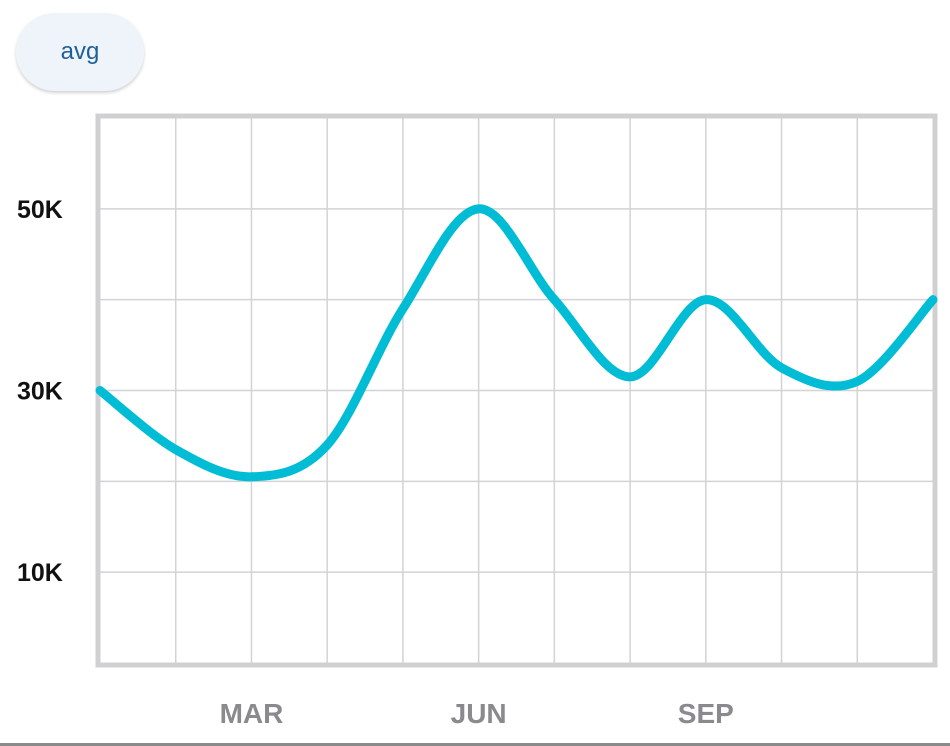 The height and width of the screenshot is (746, 950). What do you see at coordinates (252, 713) in the screenshot?
I see `x-tick-label: MAR` at bounding box center [252, 713].